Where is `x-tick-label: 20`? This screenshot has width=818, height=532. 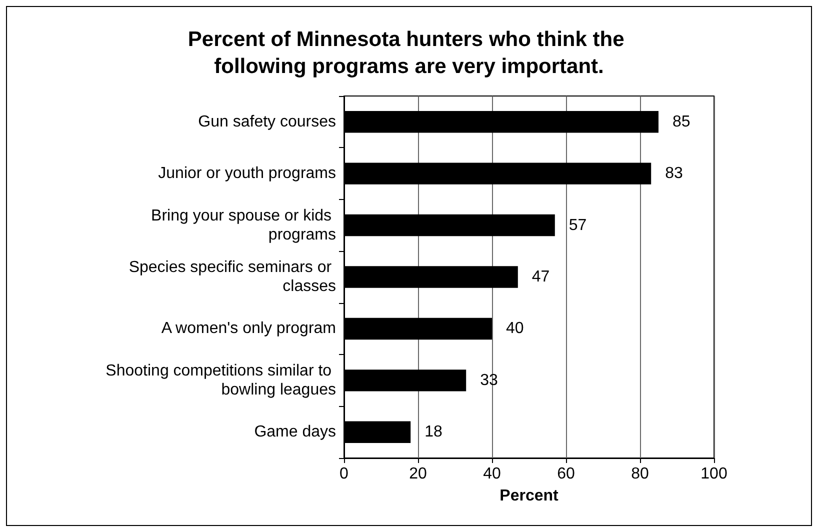
x-tick-label: 20 is located at coordinates (418, 474).